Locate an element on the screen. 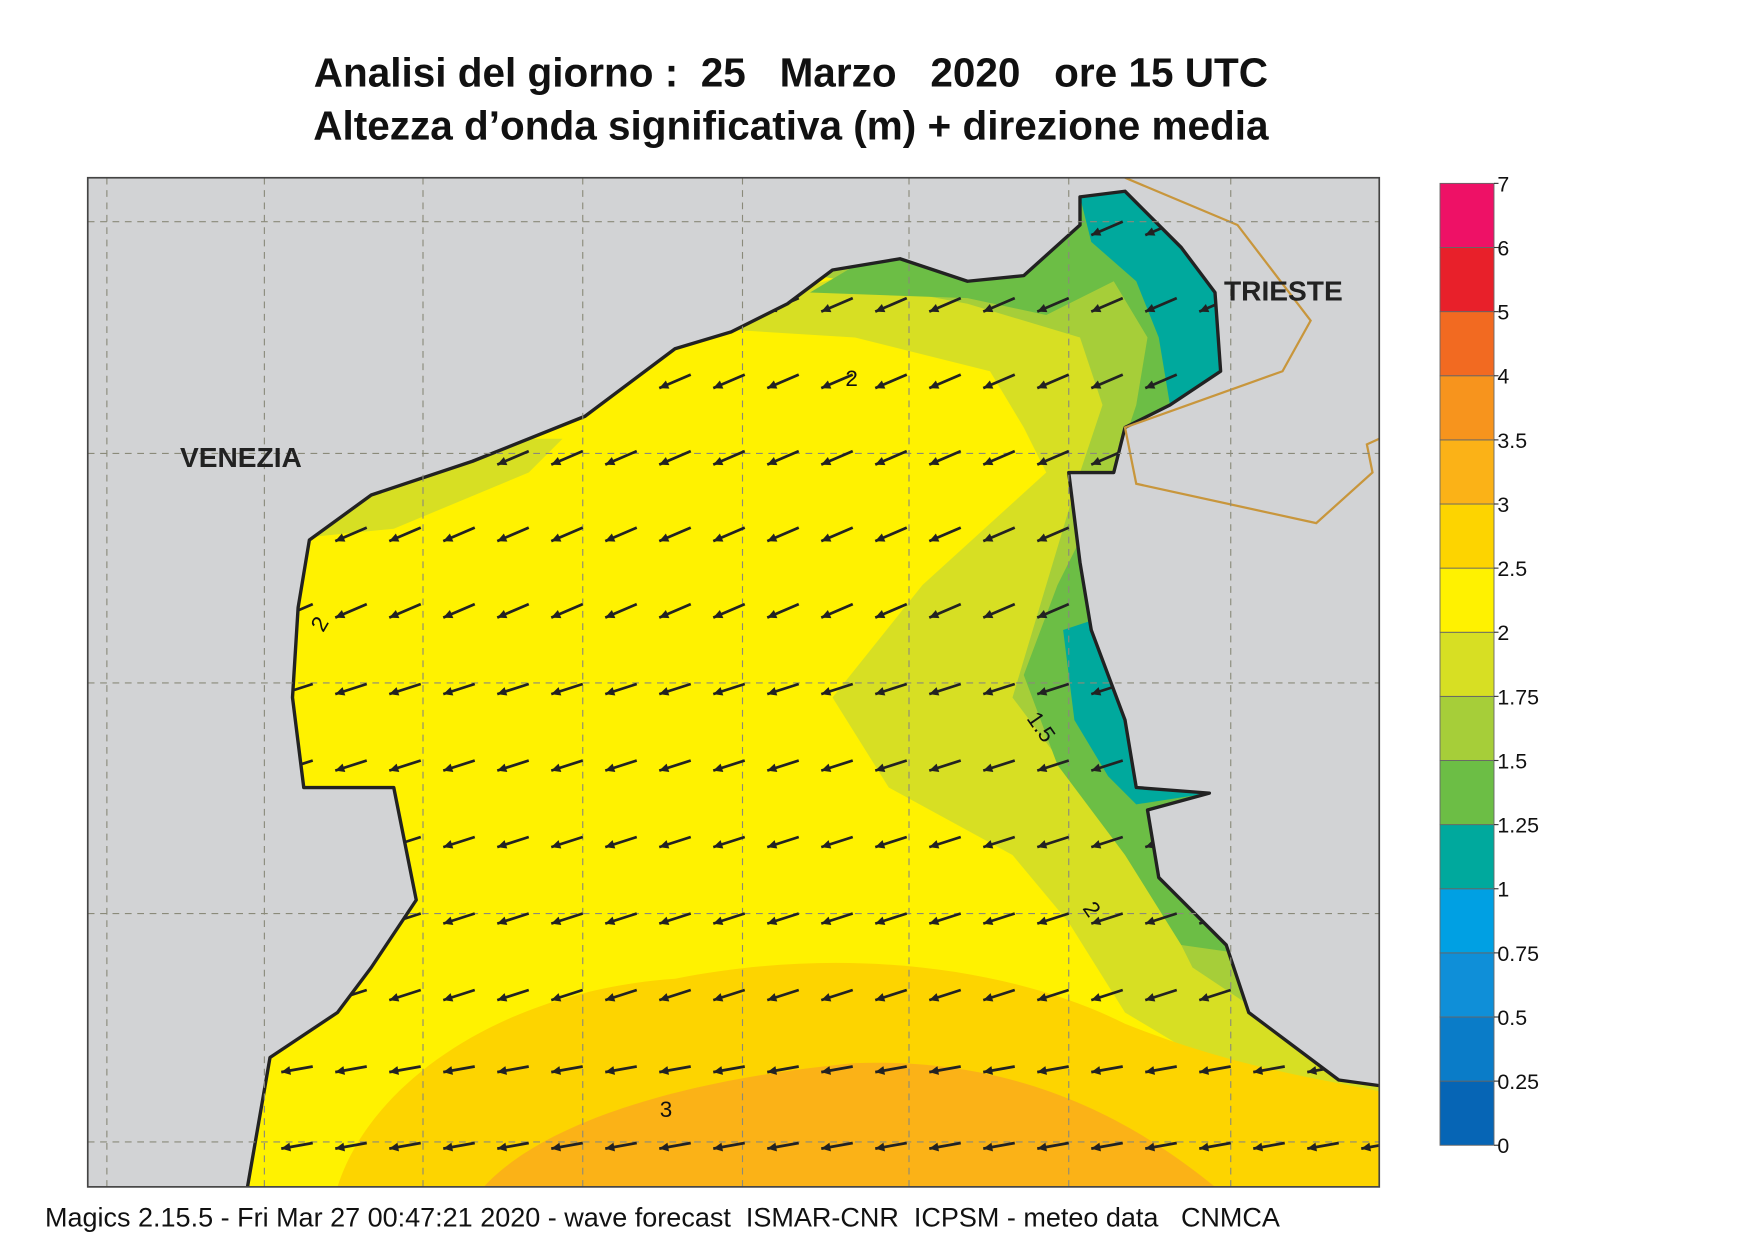  colorbar-label: 2 is located at coordinates (1503, 633).